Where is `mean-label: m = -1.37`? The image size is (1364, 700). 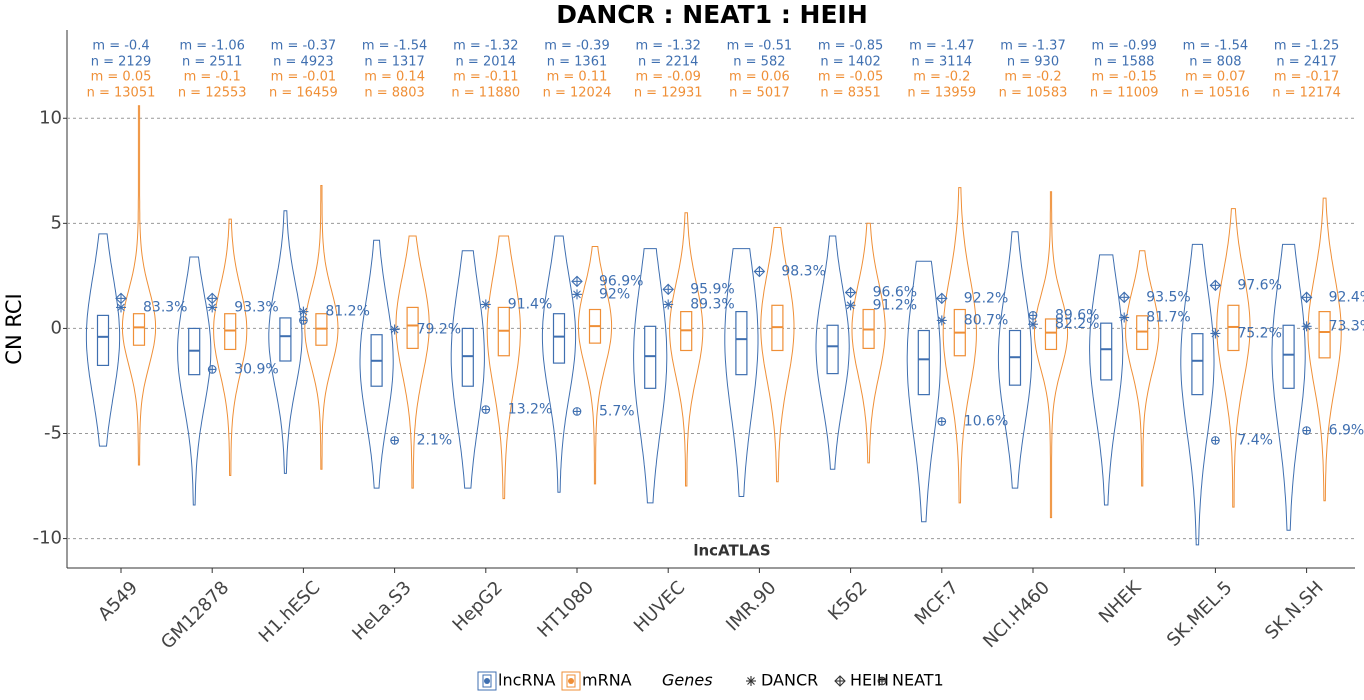 mean-label: m = -1.37 is located at coordinates (1032, 46).